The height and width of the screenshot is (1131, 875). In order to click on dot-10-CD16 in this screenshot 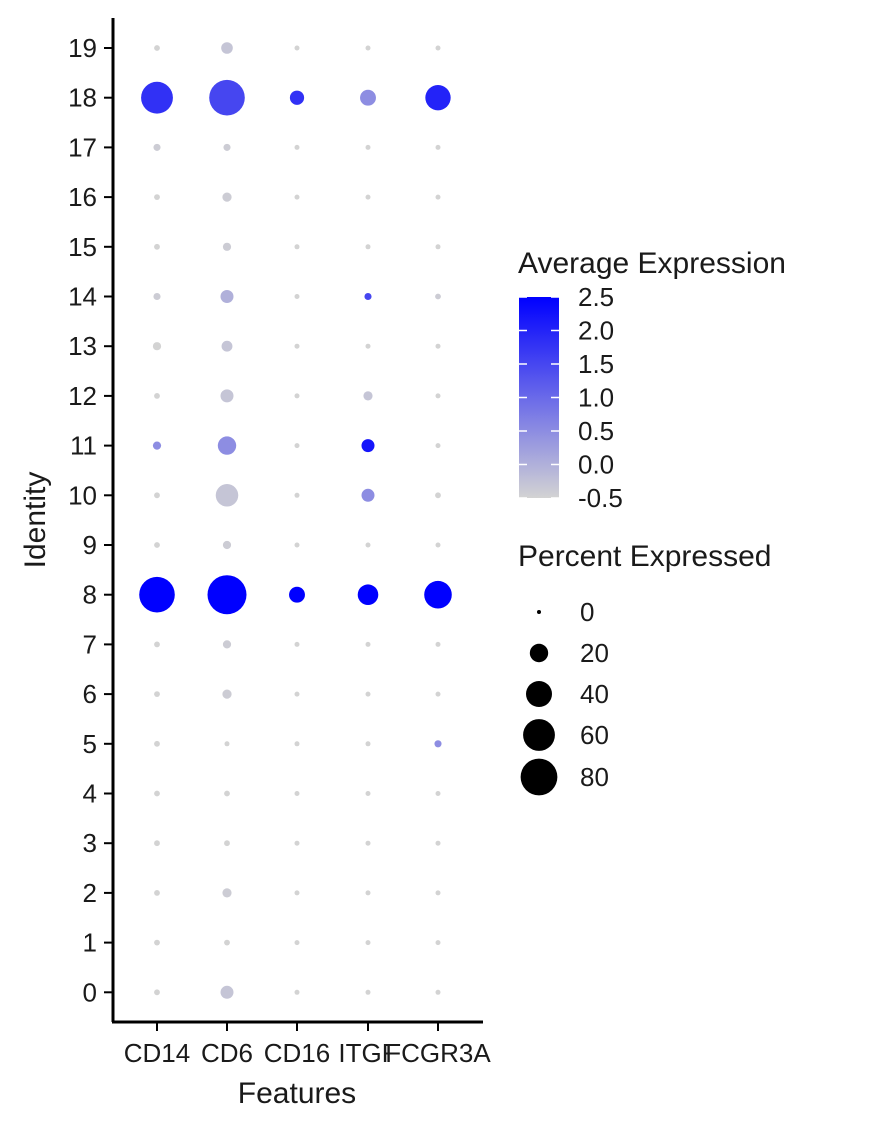, I will do `click(297, 495)`.